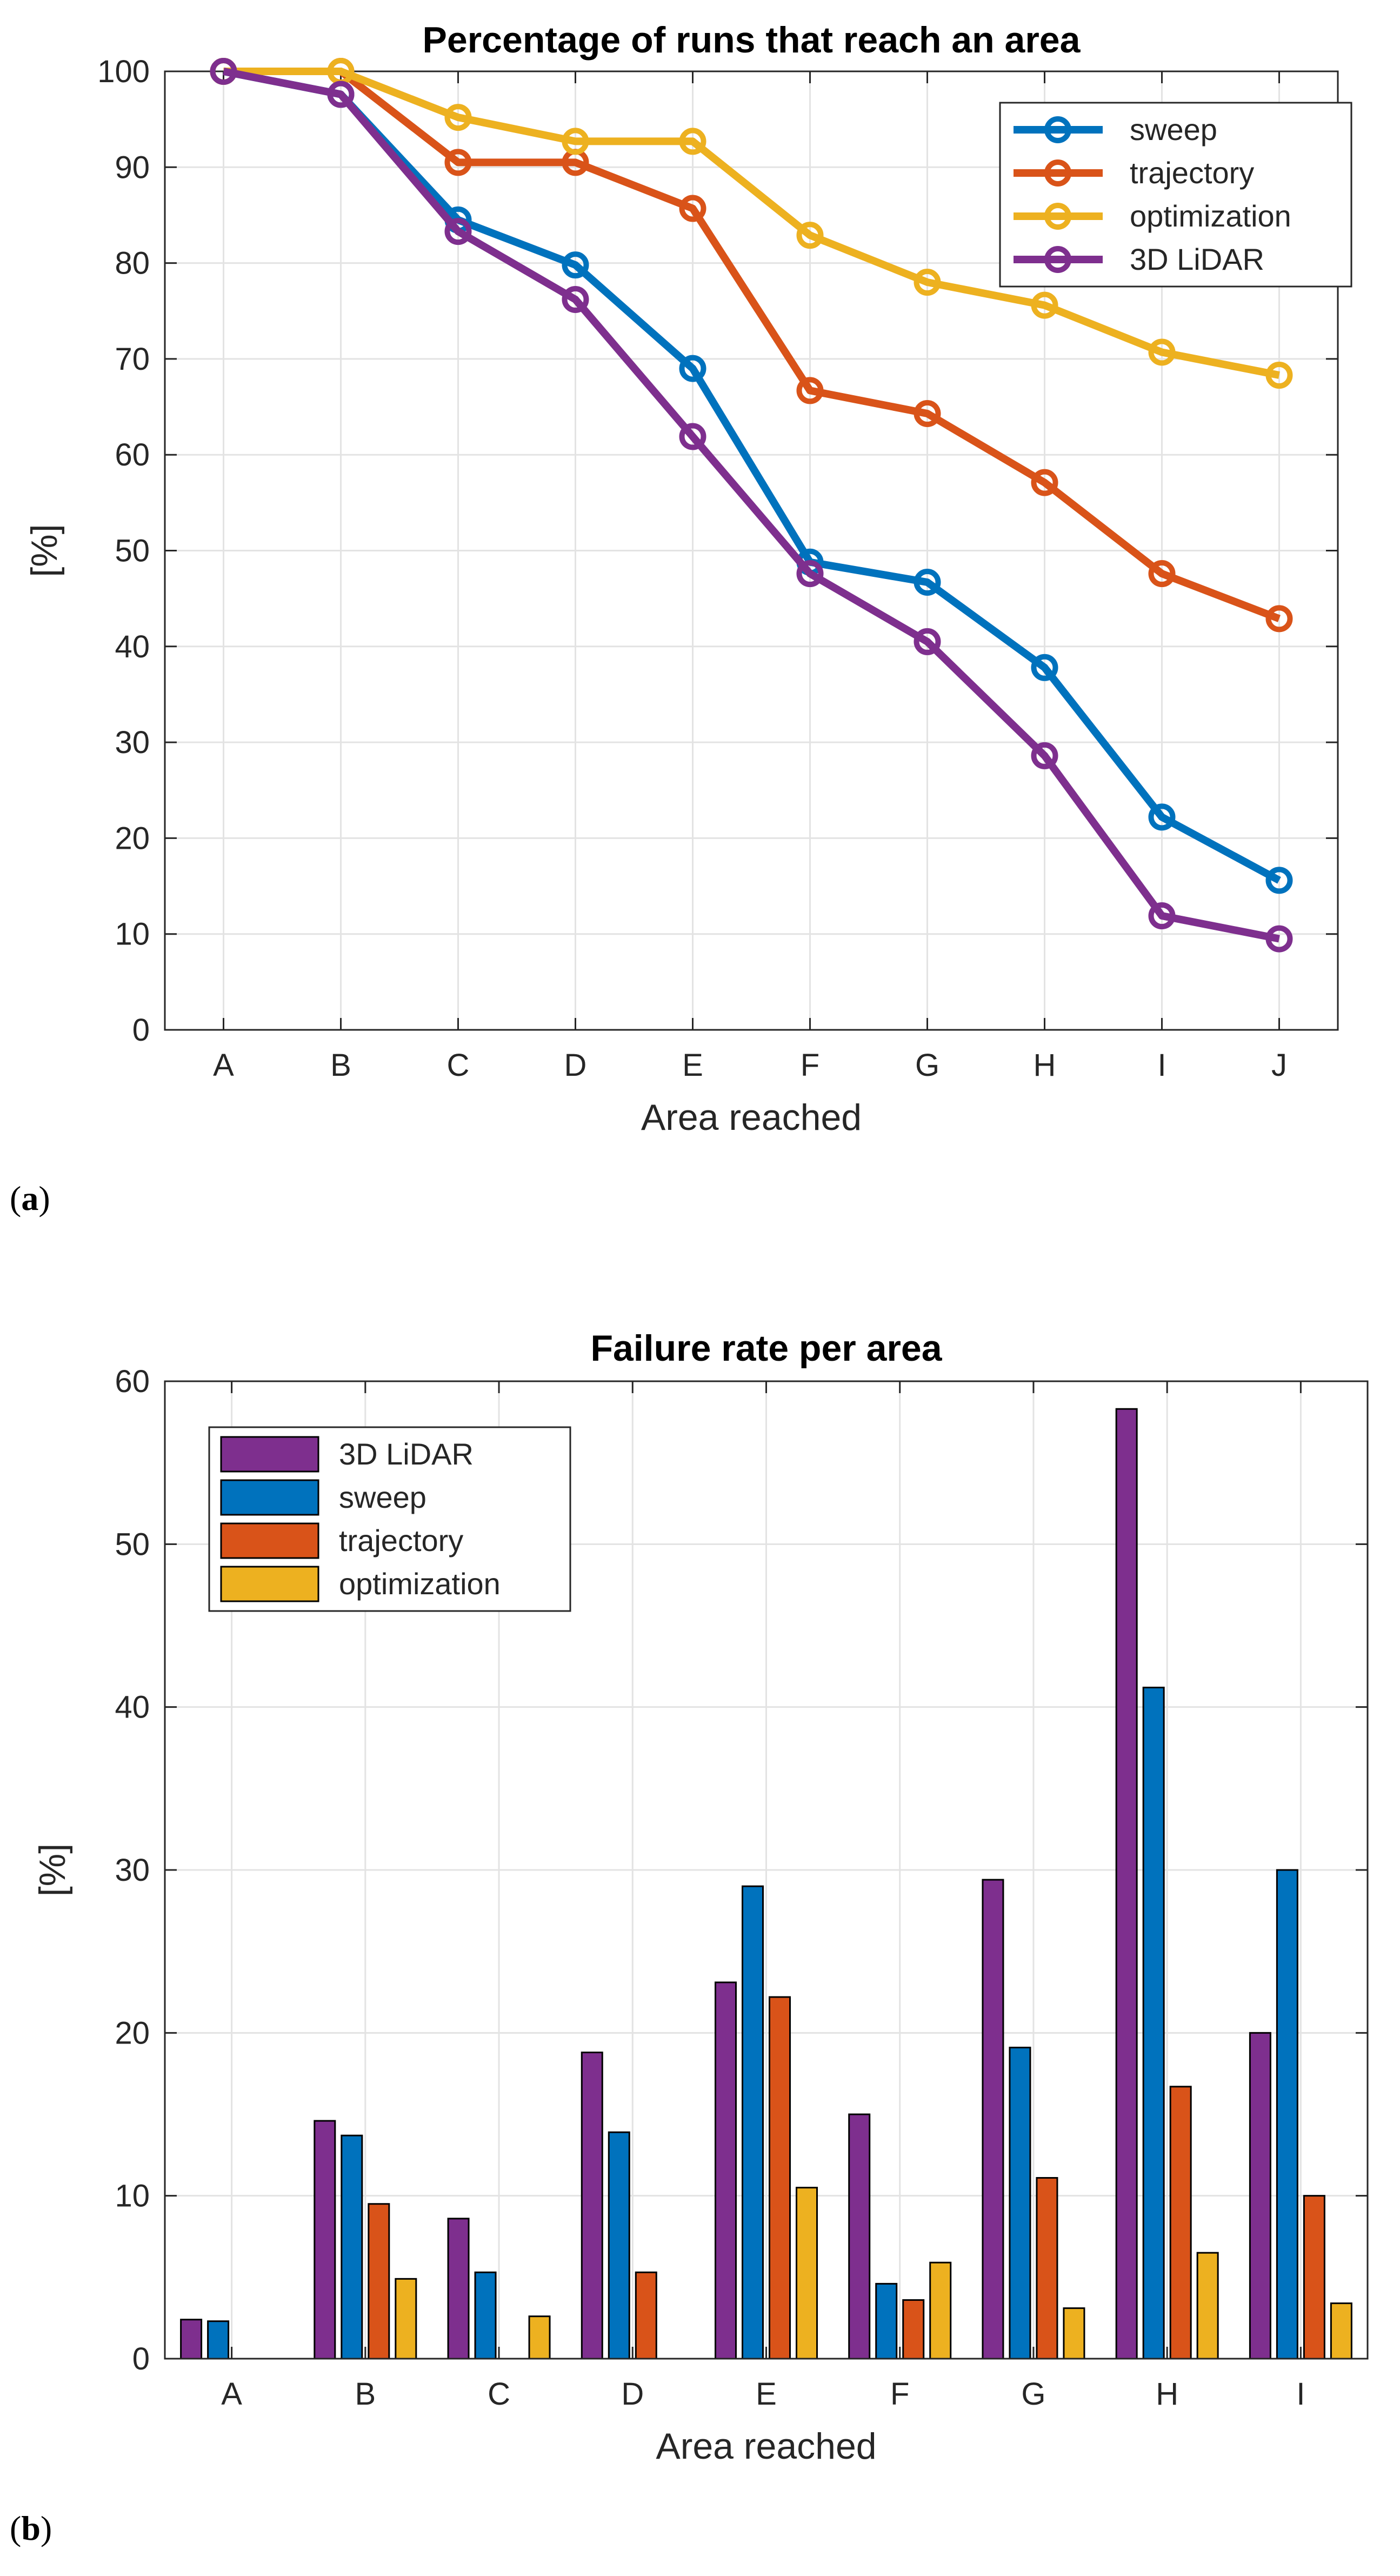 The width and height of the screenshot is (1400, 2576). What do you see at coordinates (31, 2528) in the screenshot?
I see `subfigure-label-b: (b)` at bounding box center [31, 2528].